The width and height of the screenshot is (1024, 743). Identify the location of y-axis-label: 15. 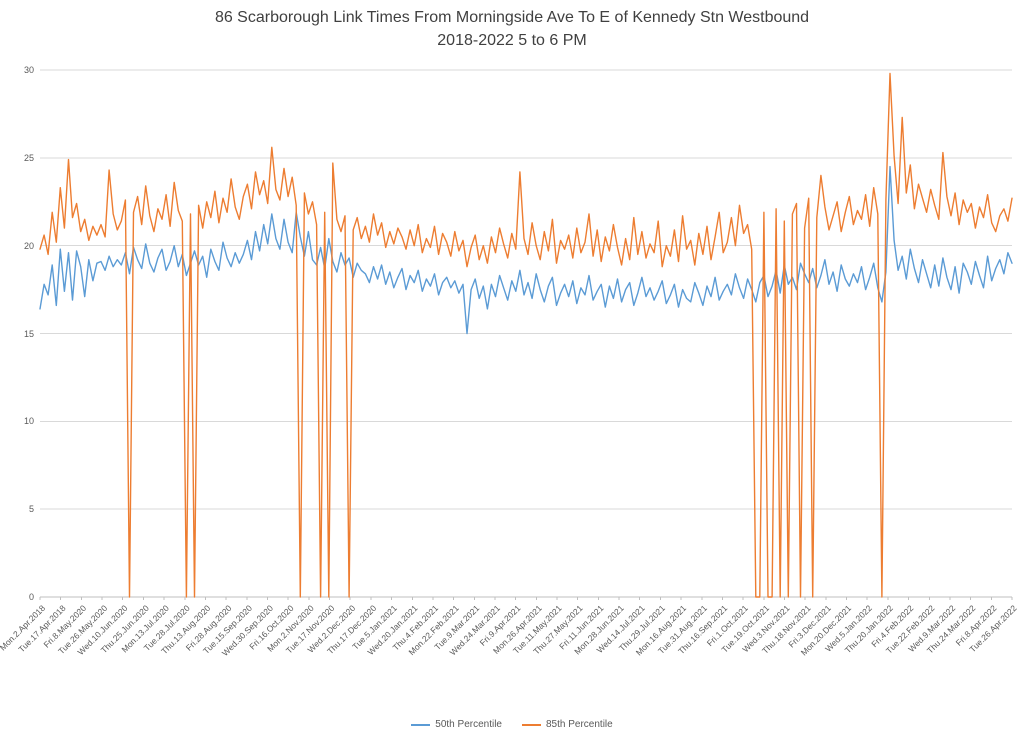
(28, 333).